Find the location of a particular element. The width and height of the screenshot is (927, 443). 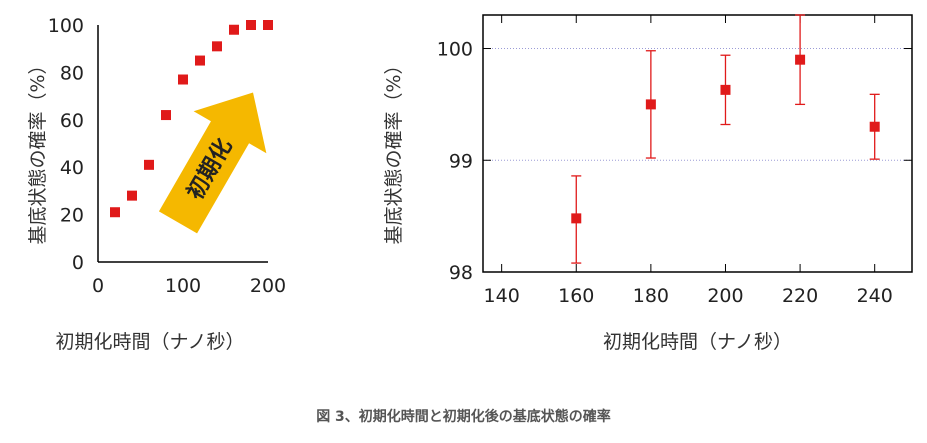

left-y-axis-label: 基底状態の確率（%） is located at coordinates (38, 149).